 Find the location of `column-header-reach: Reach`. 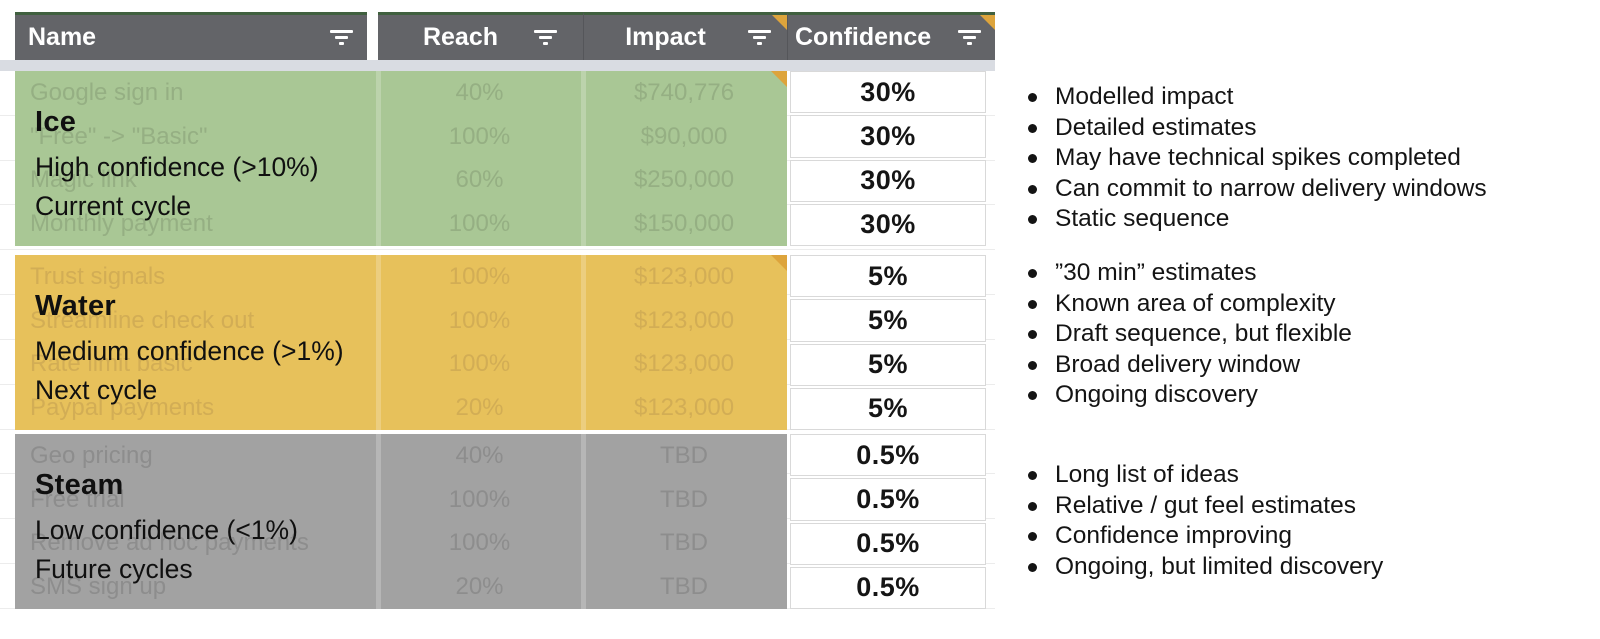

column-header-reach: Reach is located at coordinates (480, 36).